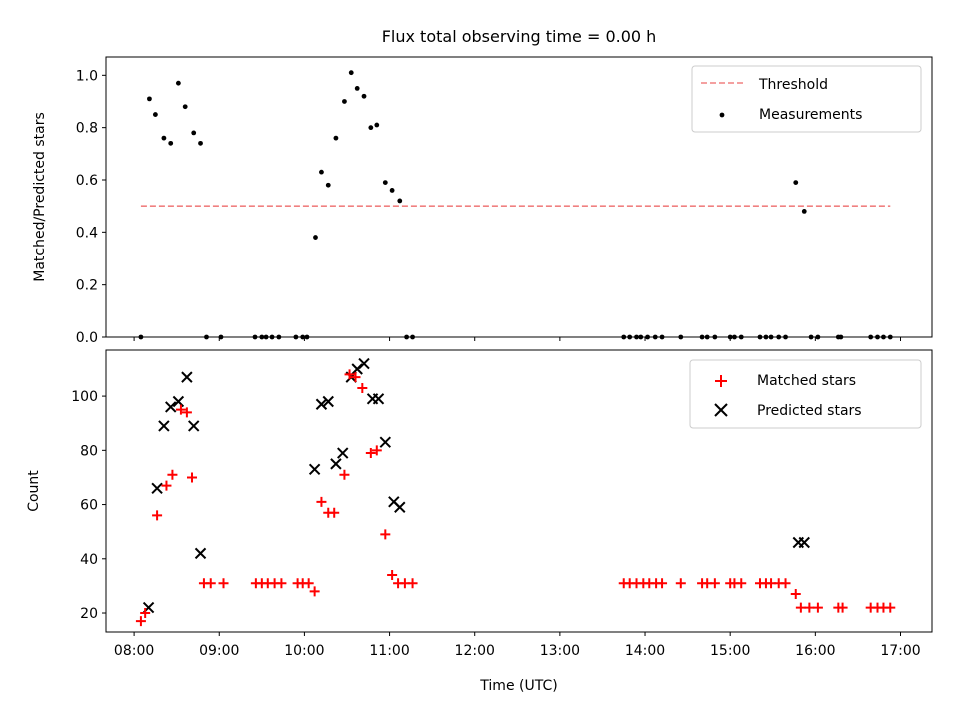  Describe the element at coordinates (87, 181) in the screenshot. I see `top-y-tick-label: 0.6` at that location.